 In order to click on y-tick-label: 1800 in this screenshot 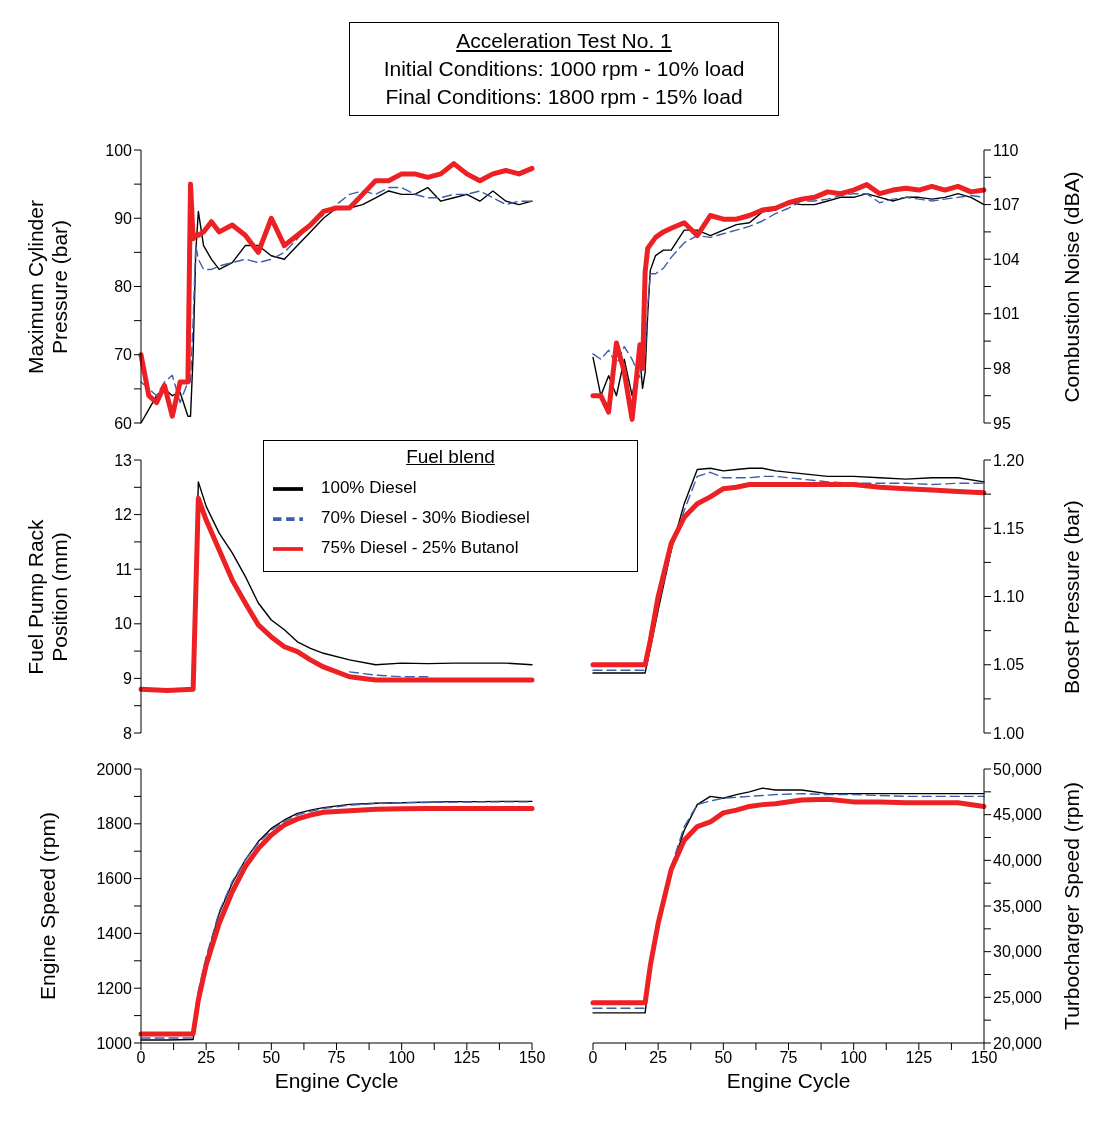, I will do `click(114, 824)`.